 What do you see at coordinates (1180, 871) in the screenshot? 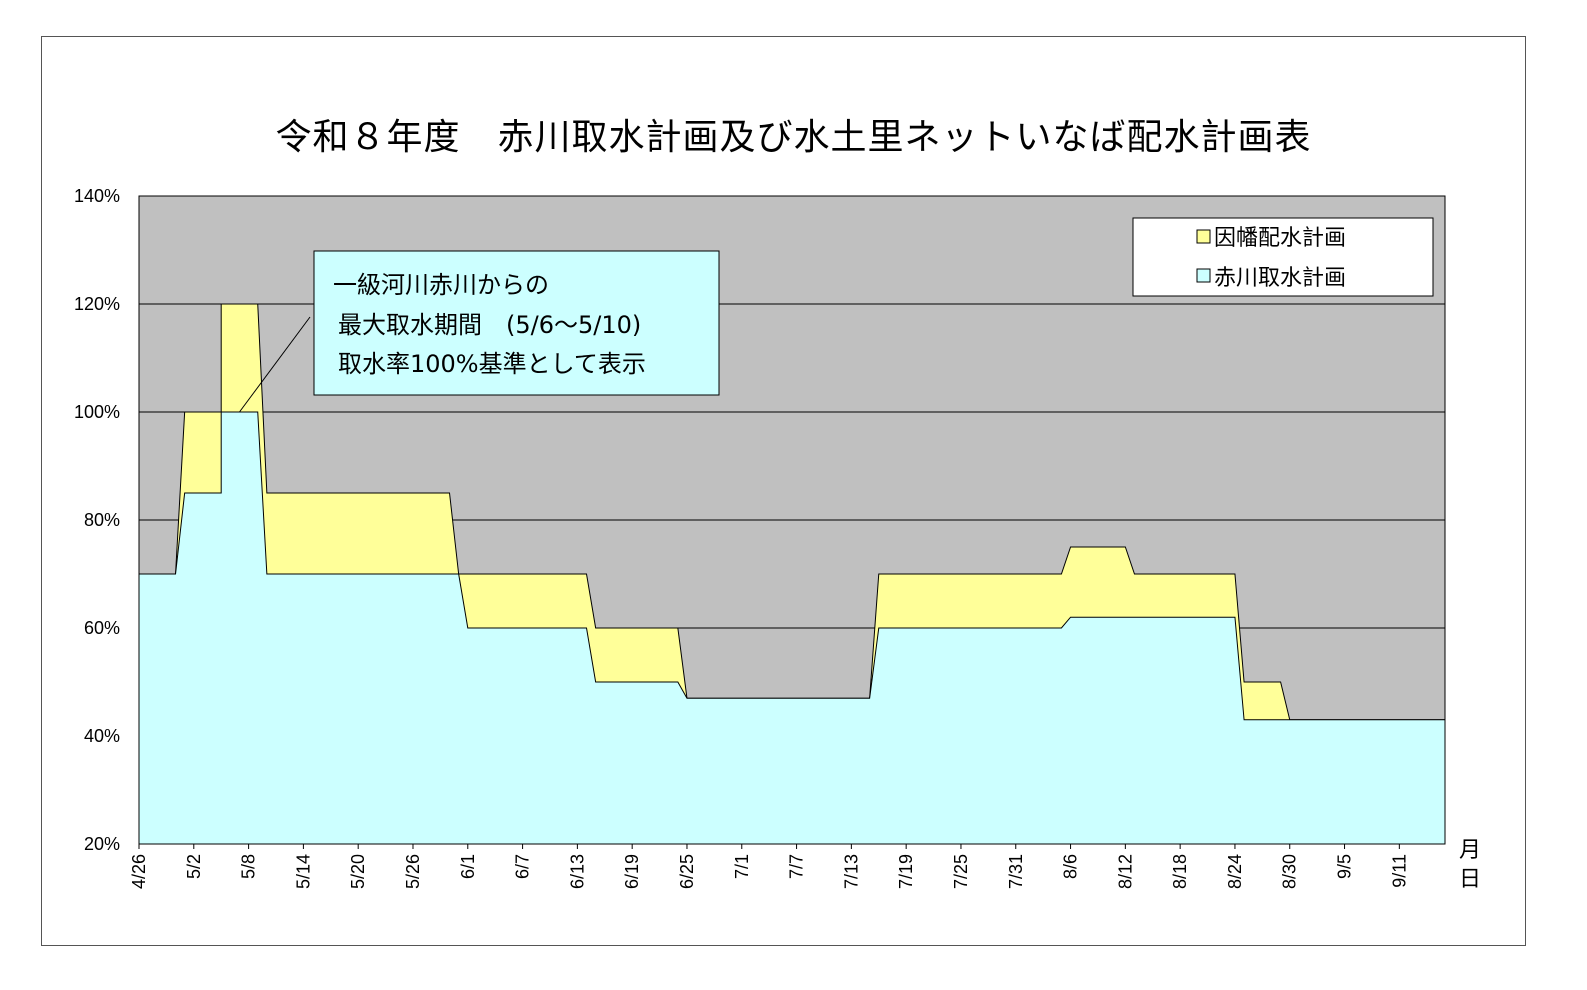
I see `x-tick-label: 8/18` at bounding box center [1180, 871].